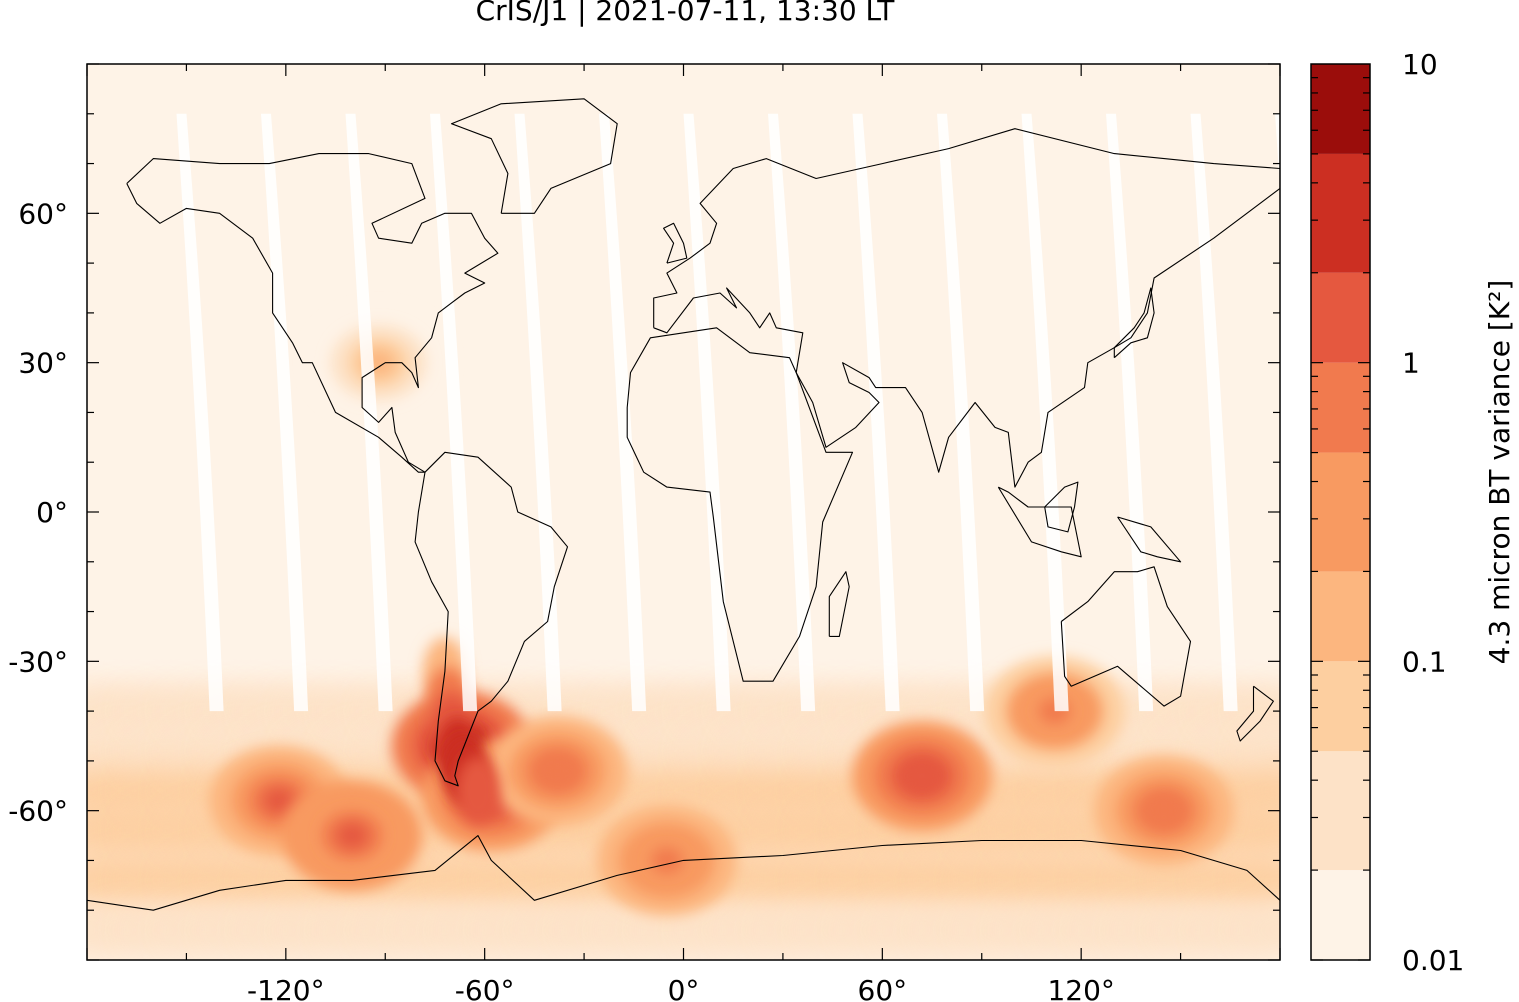 The width and height of the screenshot is (1519, 1002). Describe the element at coordinates (312, 313) in the screenshot. I see `coastline-north-america` at that location.